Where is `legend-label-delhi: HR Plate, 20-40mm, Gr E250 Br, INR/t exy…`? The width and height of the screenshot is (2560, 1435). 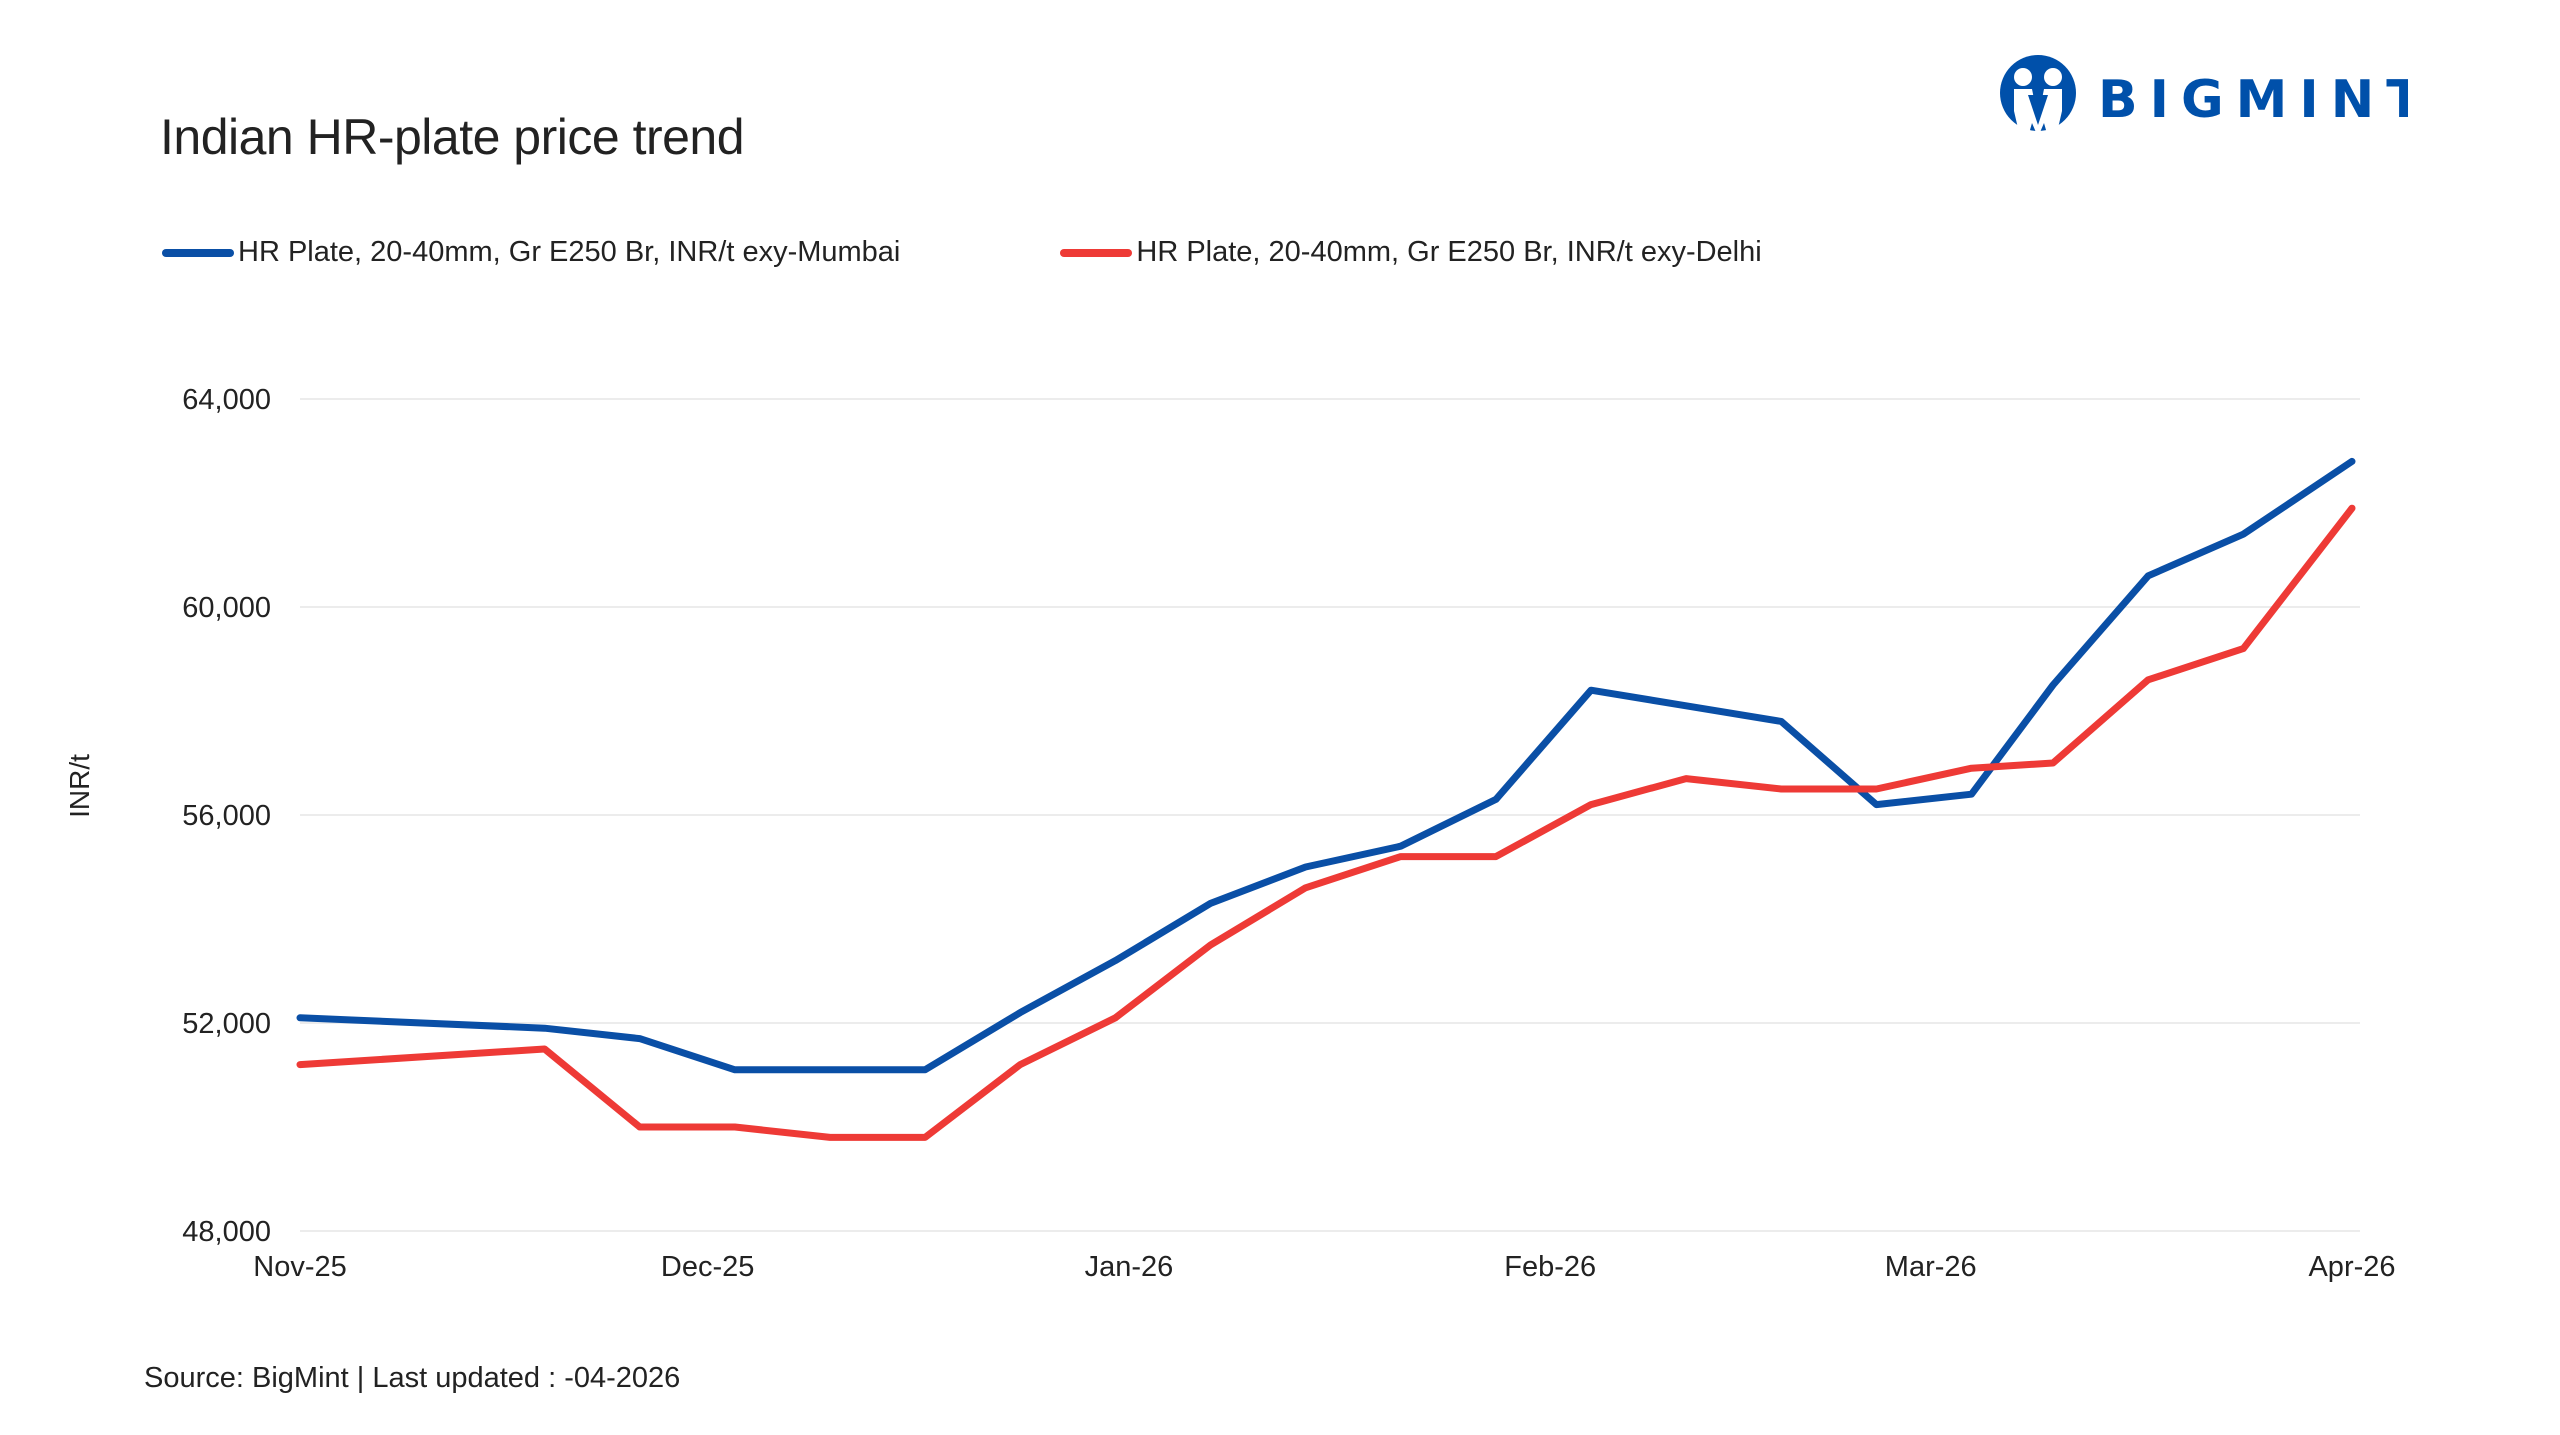 legend-label-delhi: HR Plate, 20-40mm, Gr E250 Br, INR/t exy… is located at coordinates (1449, 252).